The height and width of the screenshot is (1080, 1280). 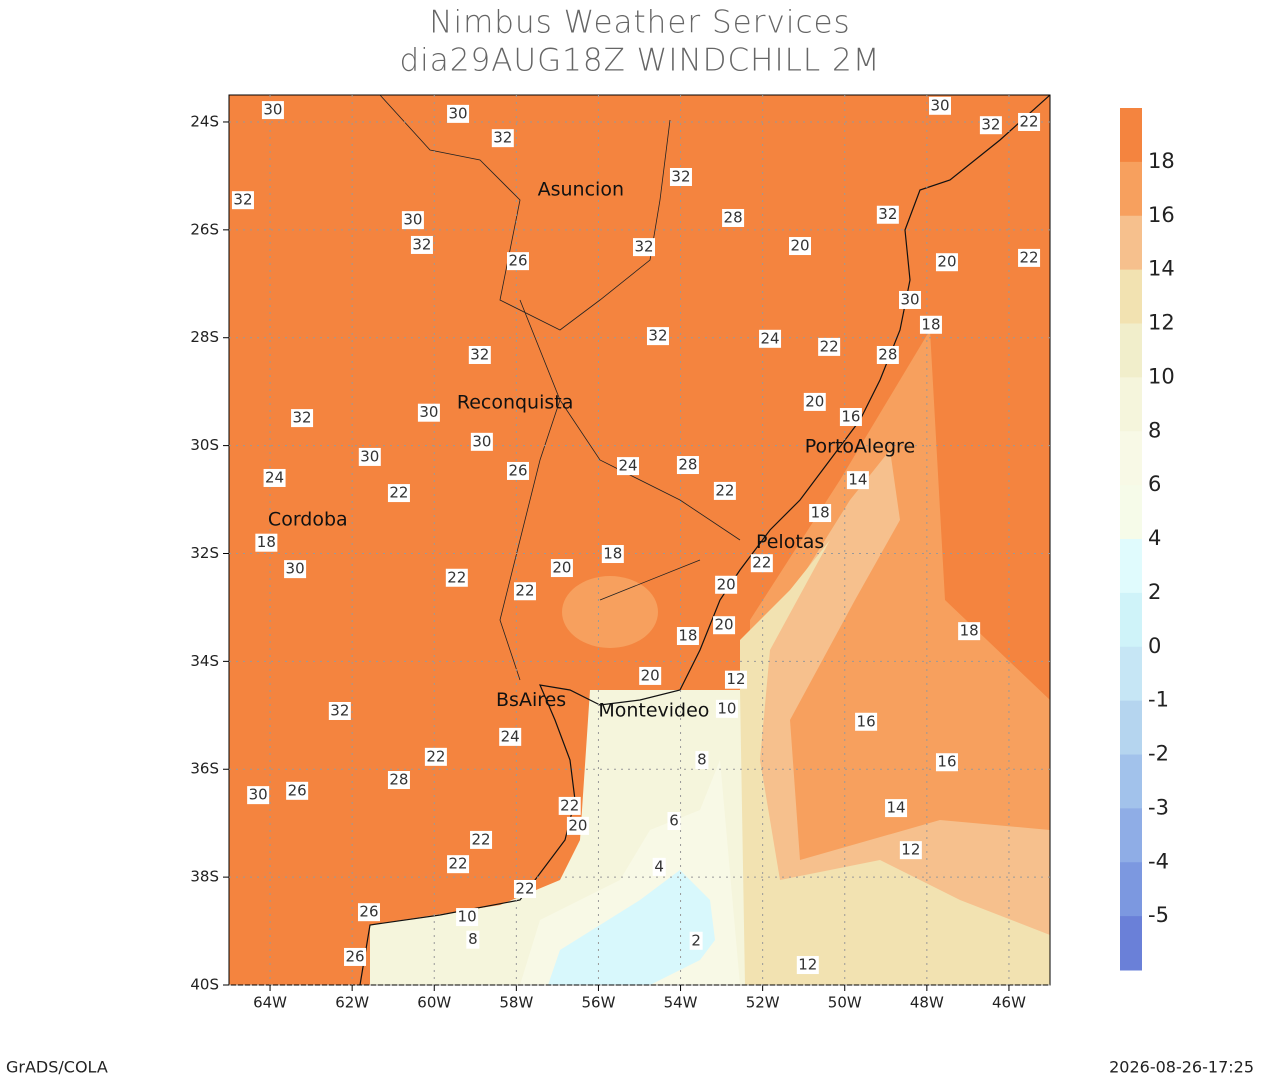 I want to click on x-tick-label: 56W, so click(x=598, y=1003).